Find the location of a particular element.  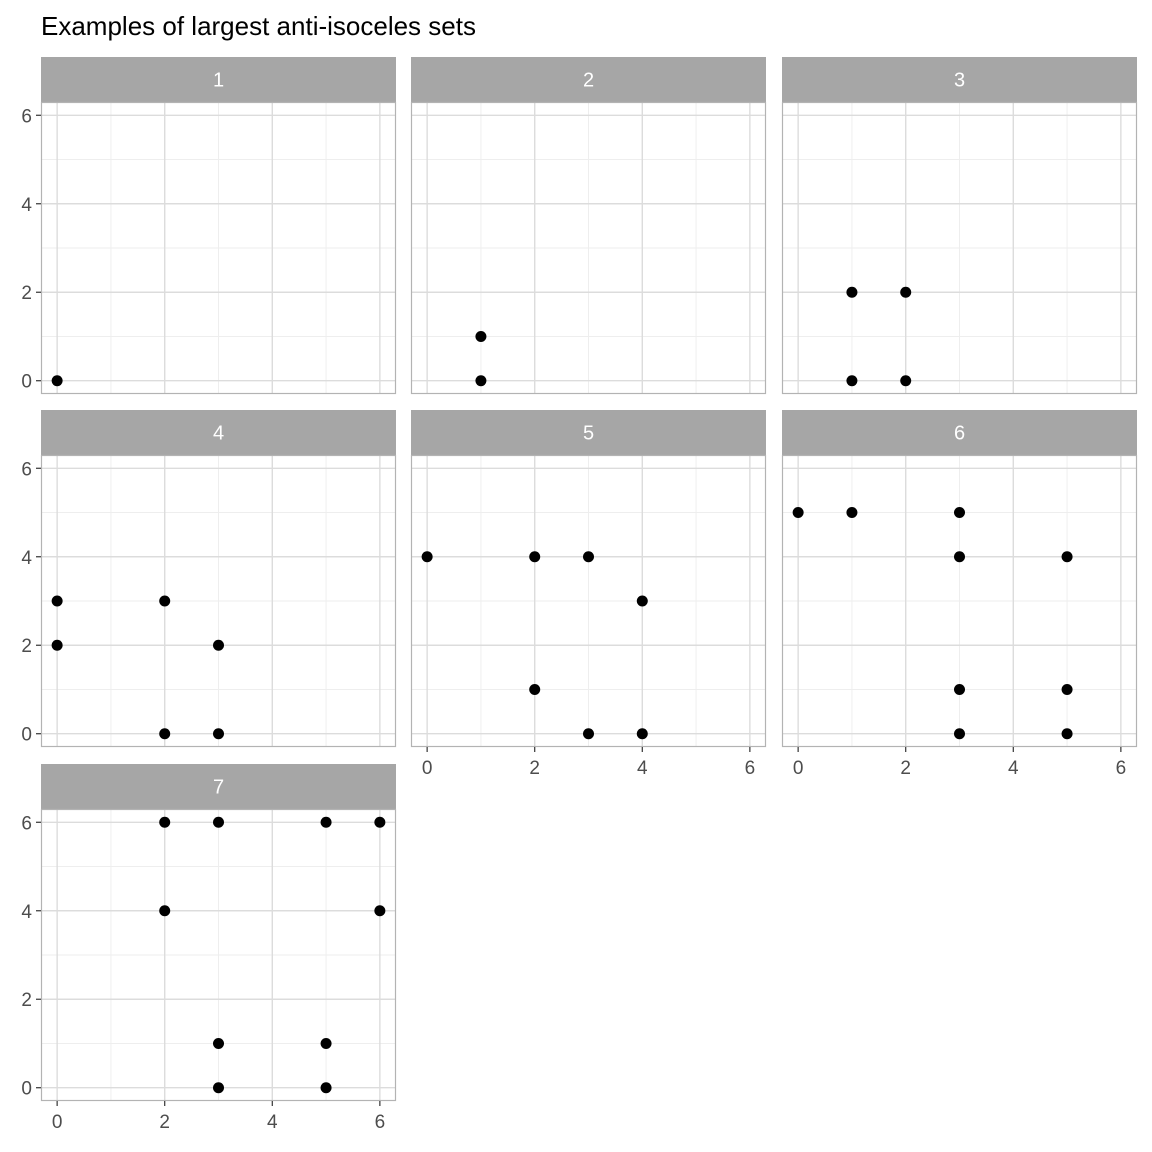

facet-panel-3: 3 is located at coordinates (959, 226).